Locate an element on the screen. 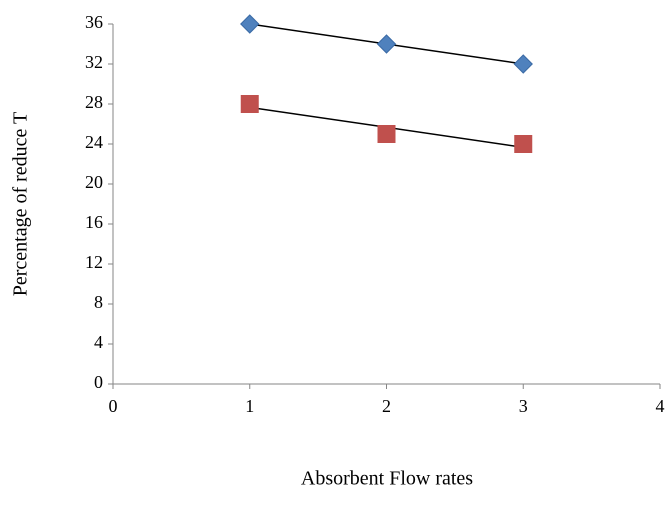  y-tick-label: 28 is located at coordinates (94, 102).